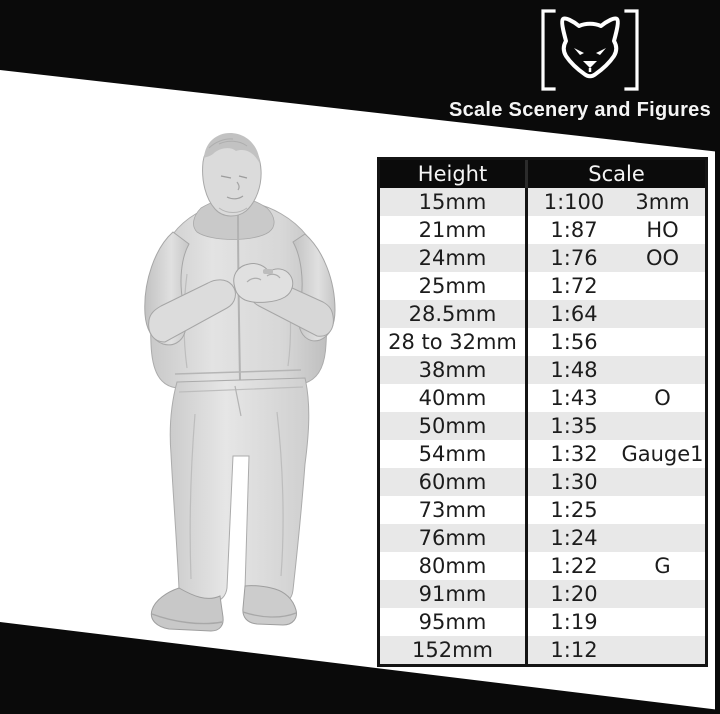 This screenshot has height=714, width=720. Describe the element at coordinates (542, 174) in the screenshot. I see `table-header-row: Height Scale` at that location.